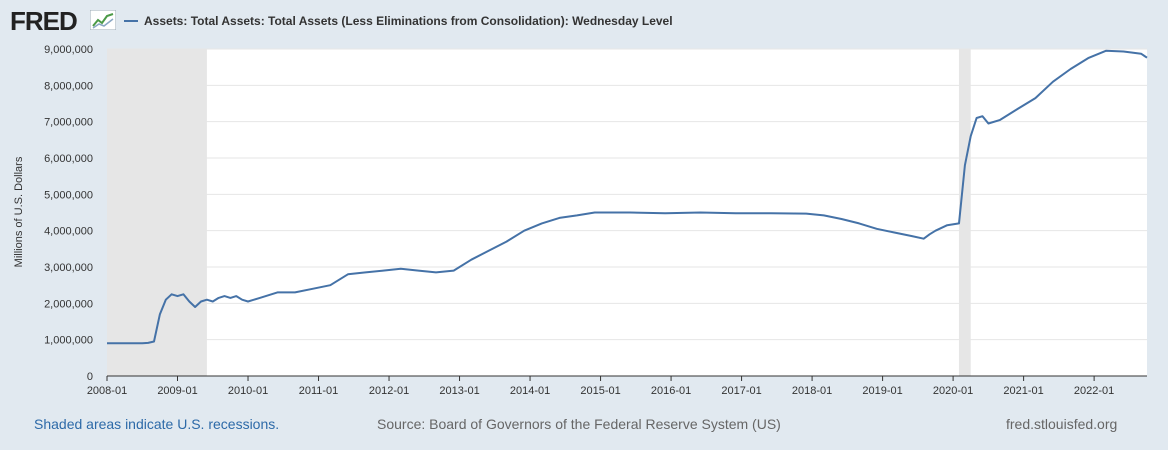 The image size is (1168, 450). I want to click on x-tick-label: 2021-01, so click(1023, 391).